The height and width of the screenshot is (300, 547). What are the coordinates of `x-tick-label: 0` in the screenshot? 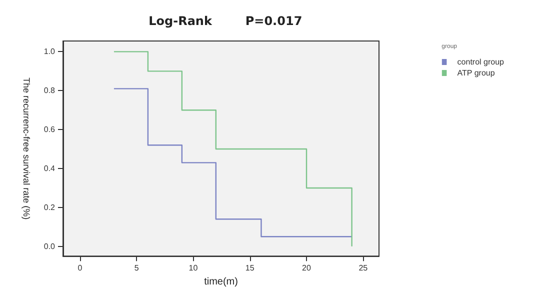 It's located at (80, 268).